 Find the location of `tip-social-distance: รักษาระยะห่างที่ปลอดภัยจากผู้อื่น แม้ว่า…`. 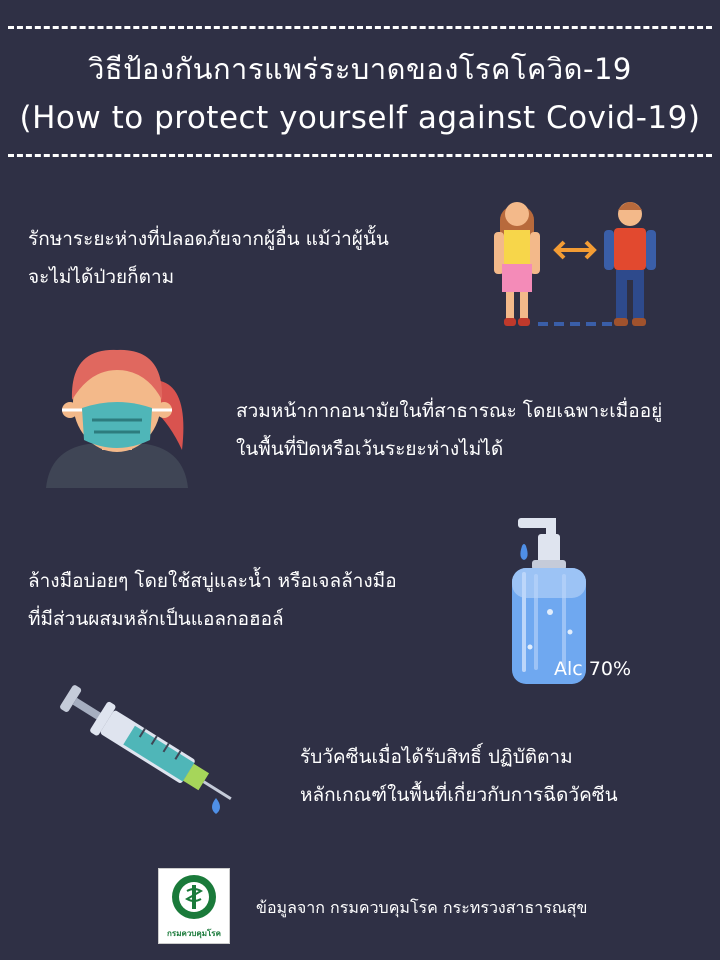

tip-social-distance: รักษาระยะห่างที่ปลอดภัยจากผู้อื่น แม้ว่า… is located at coordinates (248, 258).